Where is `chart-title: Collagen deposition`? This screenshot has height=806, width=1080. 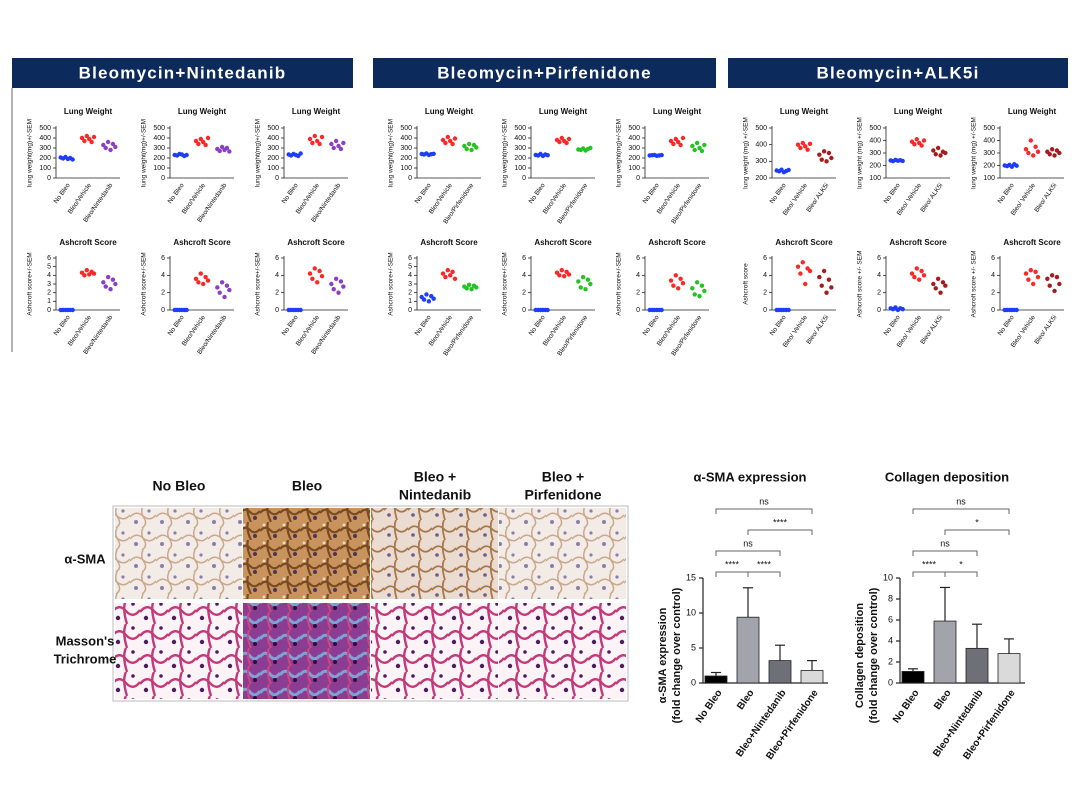 chart-title: Collagen deposition is located at coordinates (947, 476).